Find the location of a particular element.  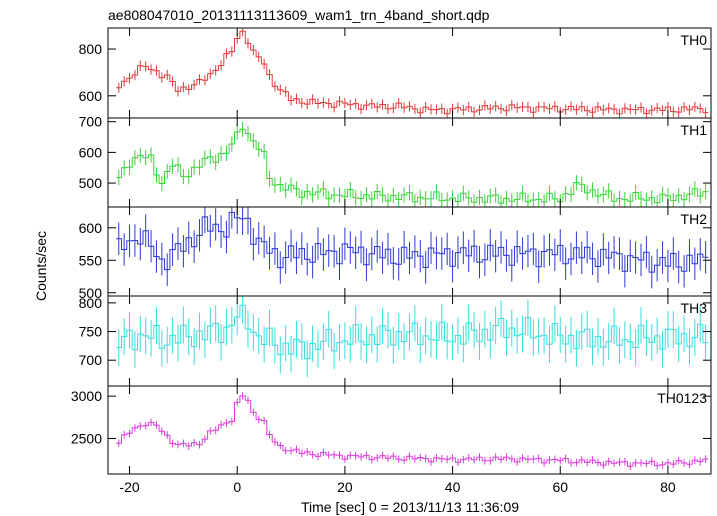

x-tick-label: -20 is located at coordinates (129, 487).